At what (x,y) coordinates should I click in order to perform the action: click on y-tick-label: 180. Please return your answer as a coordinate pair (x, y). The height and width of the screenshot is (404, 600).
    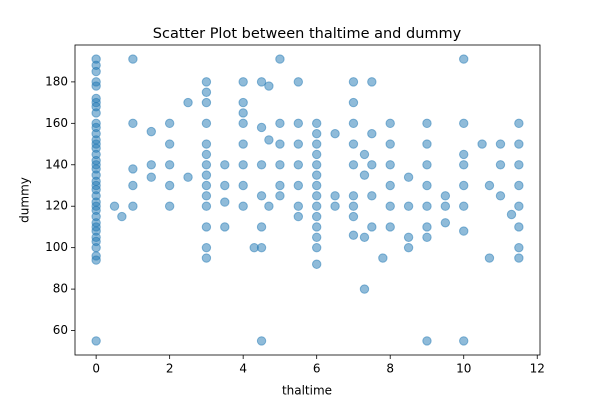
    Looking at the image, I should click on (56, 81).